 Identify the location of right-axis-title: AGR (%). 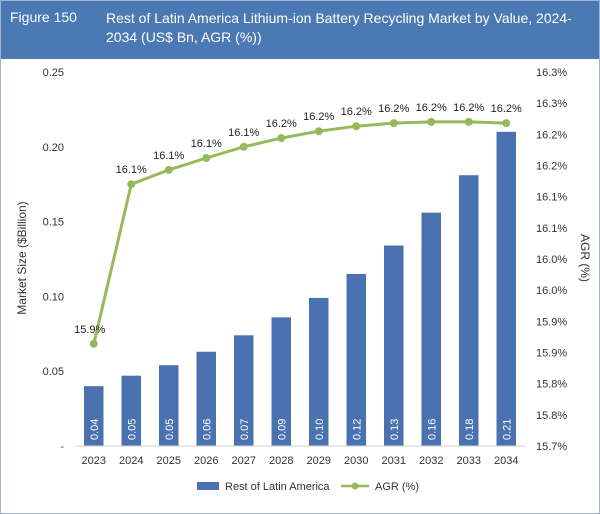
(585, 258).